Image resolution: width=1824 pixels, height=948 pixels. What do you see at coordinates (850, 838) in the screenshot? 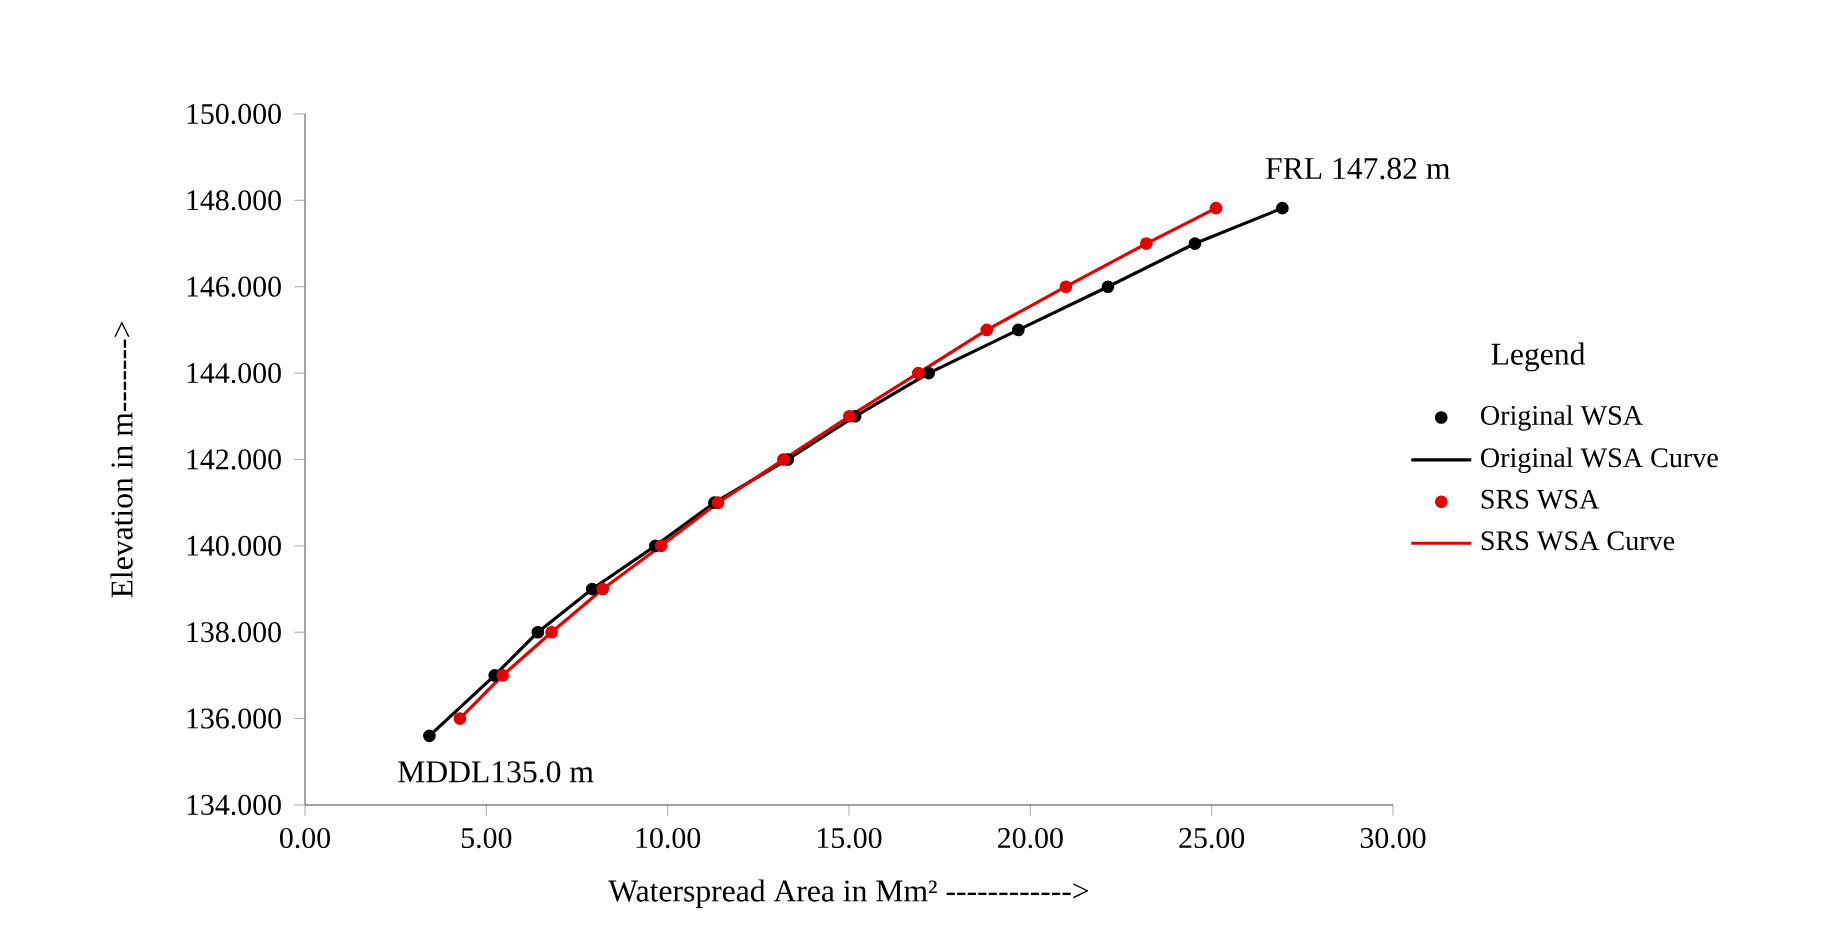
I see `x-tick-label: 15.00` at bounding box center [850, 838].